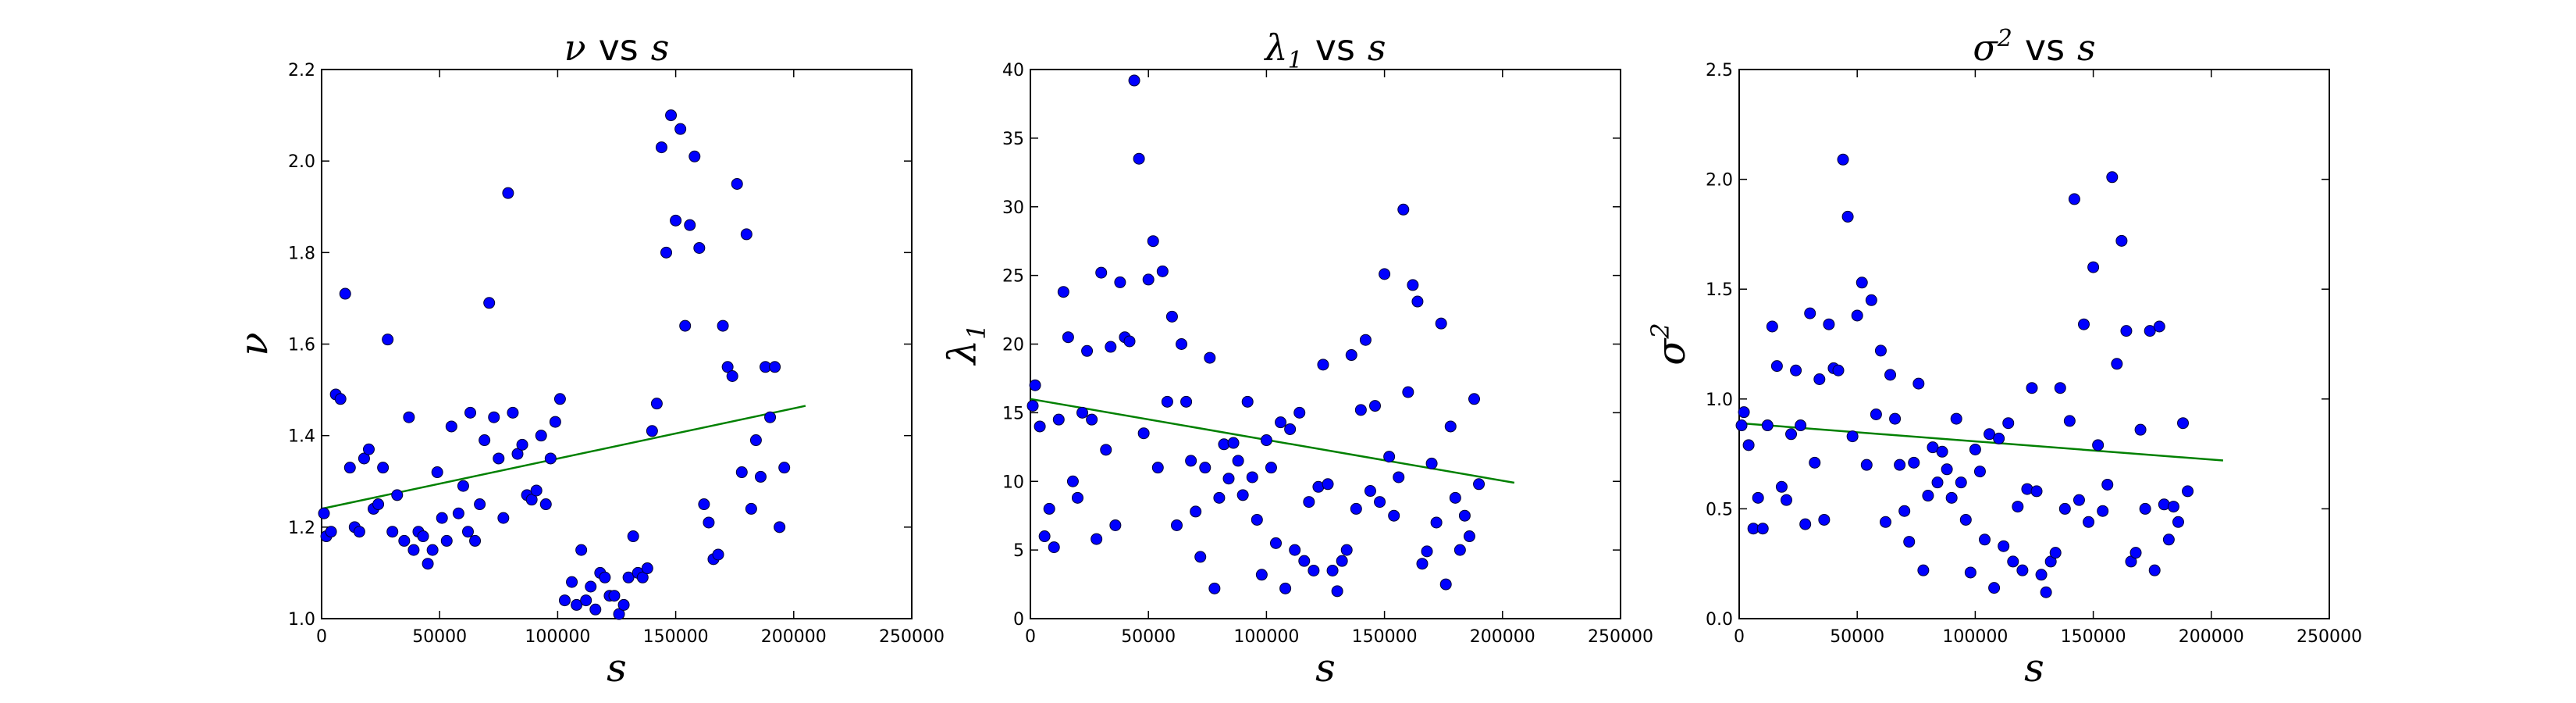  I want to click on y-tick-label: 25, so click(1013, 277).